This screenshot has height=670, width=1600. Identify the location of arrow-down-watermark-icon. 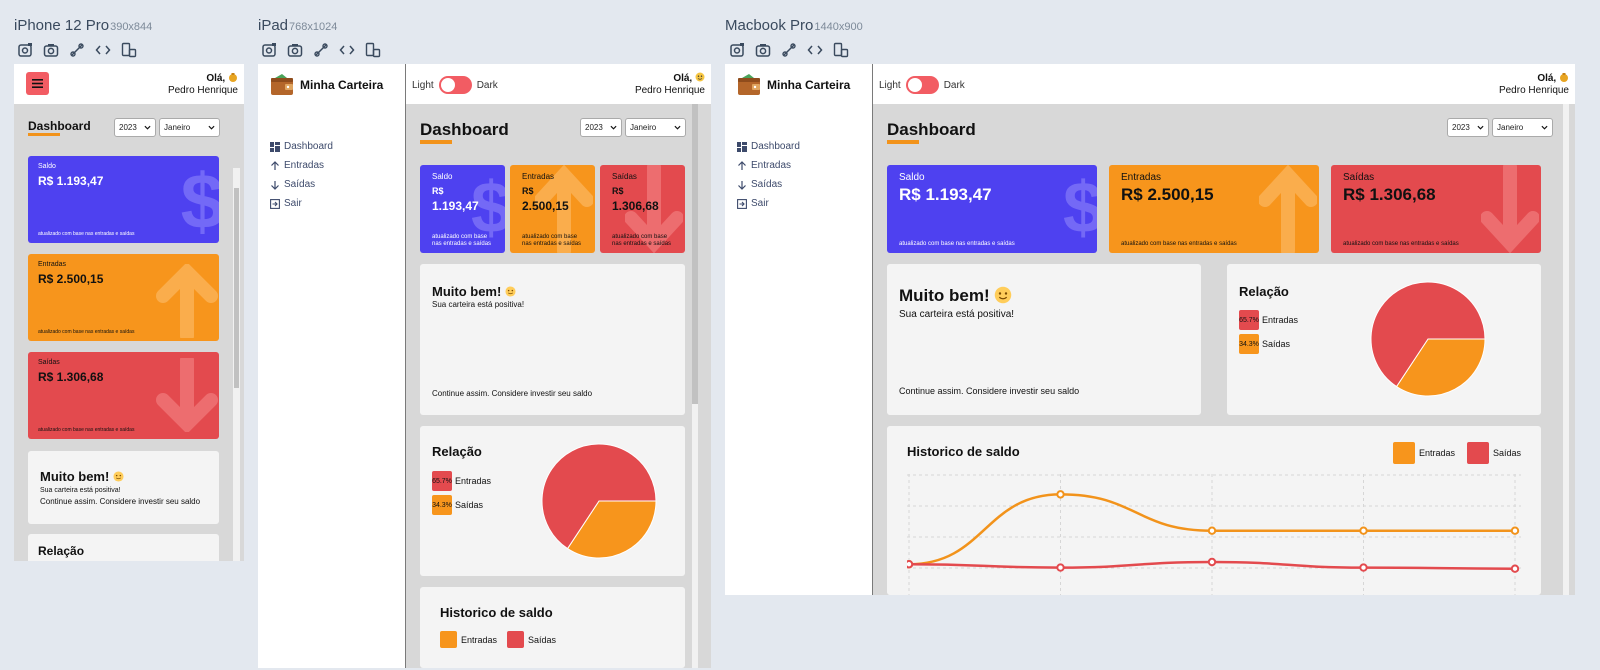
(187, 395).